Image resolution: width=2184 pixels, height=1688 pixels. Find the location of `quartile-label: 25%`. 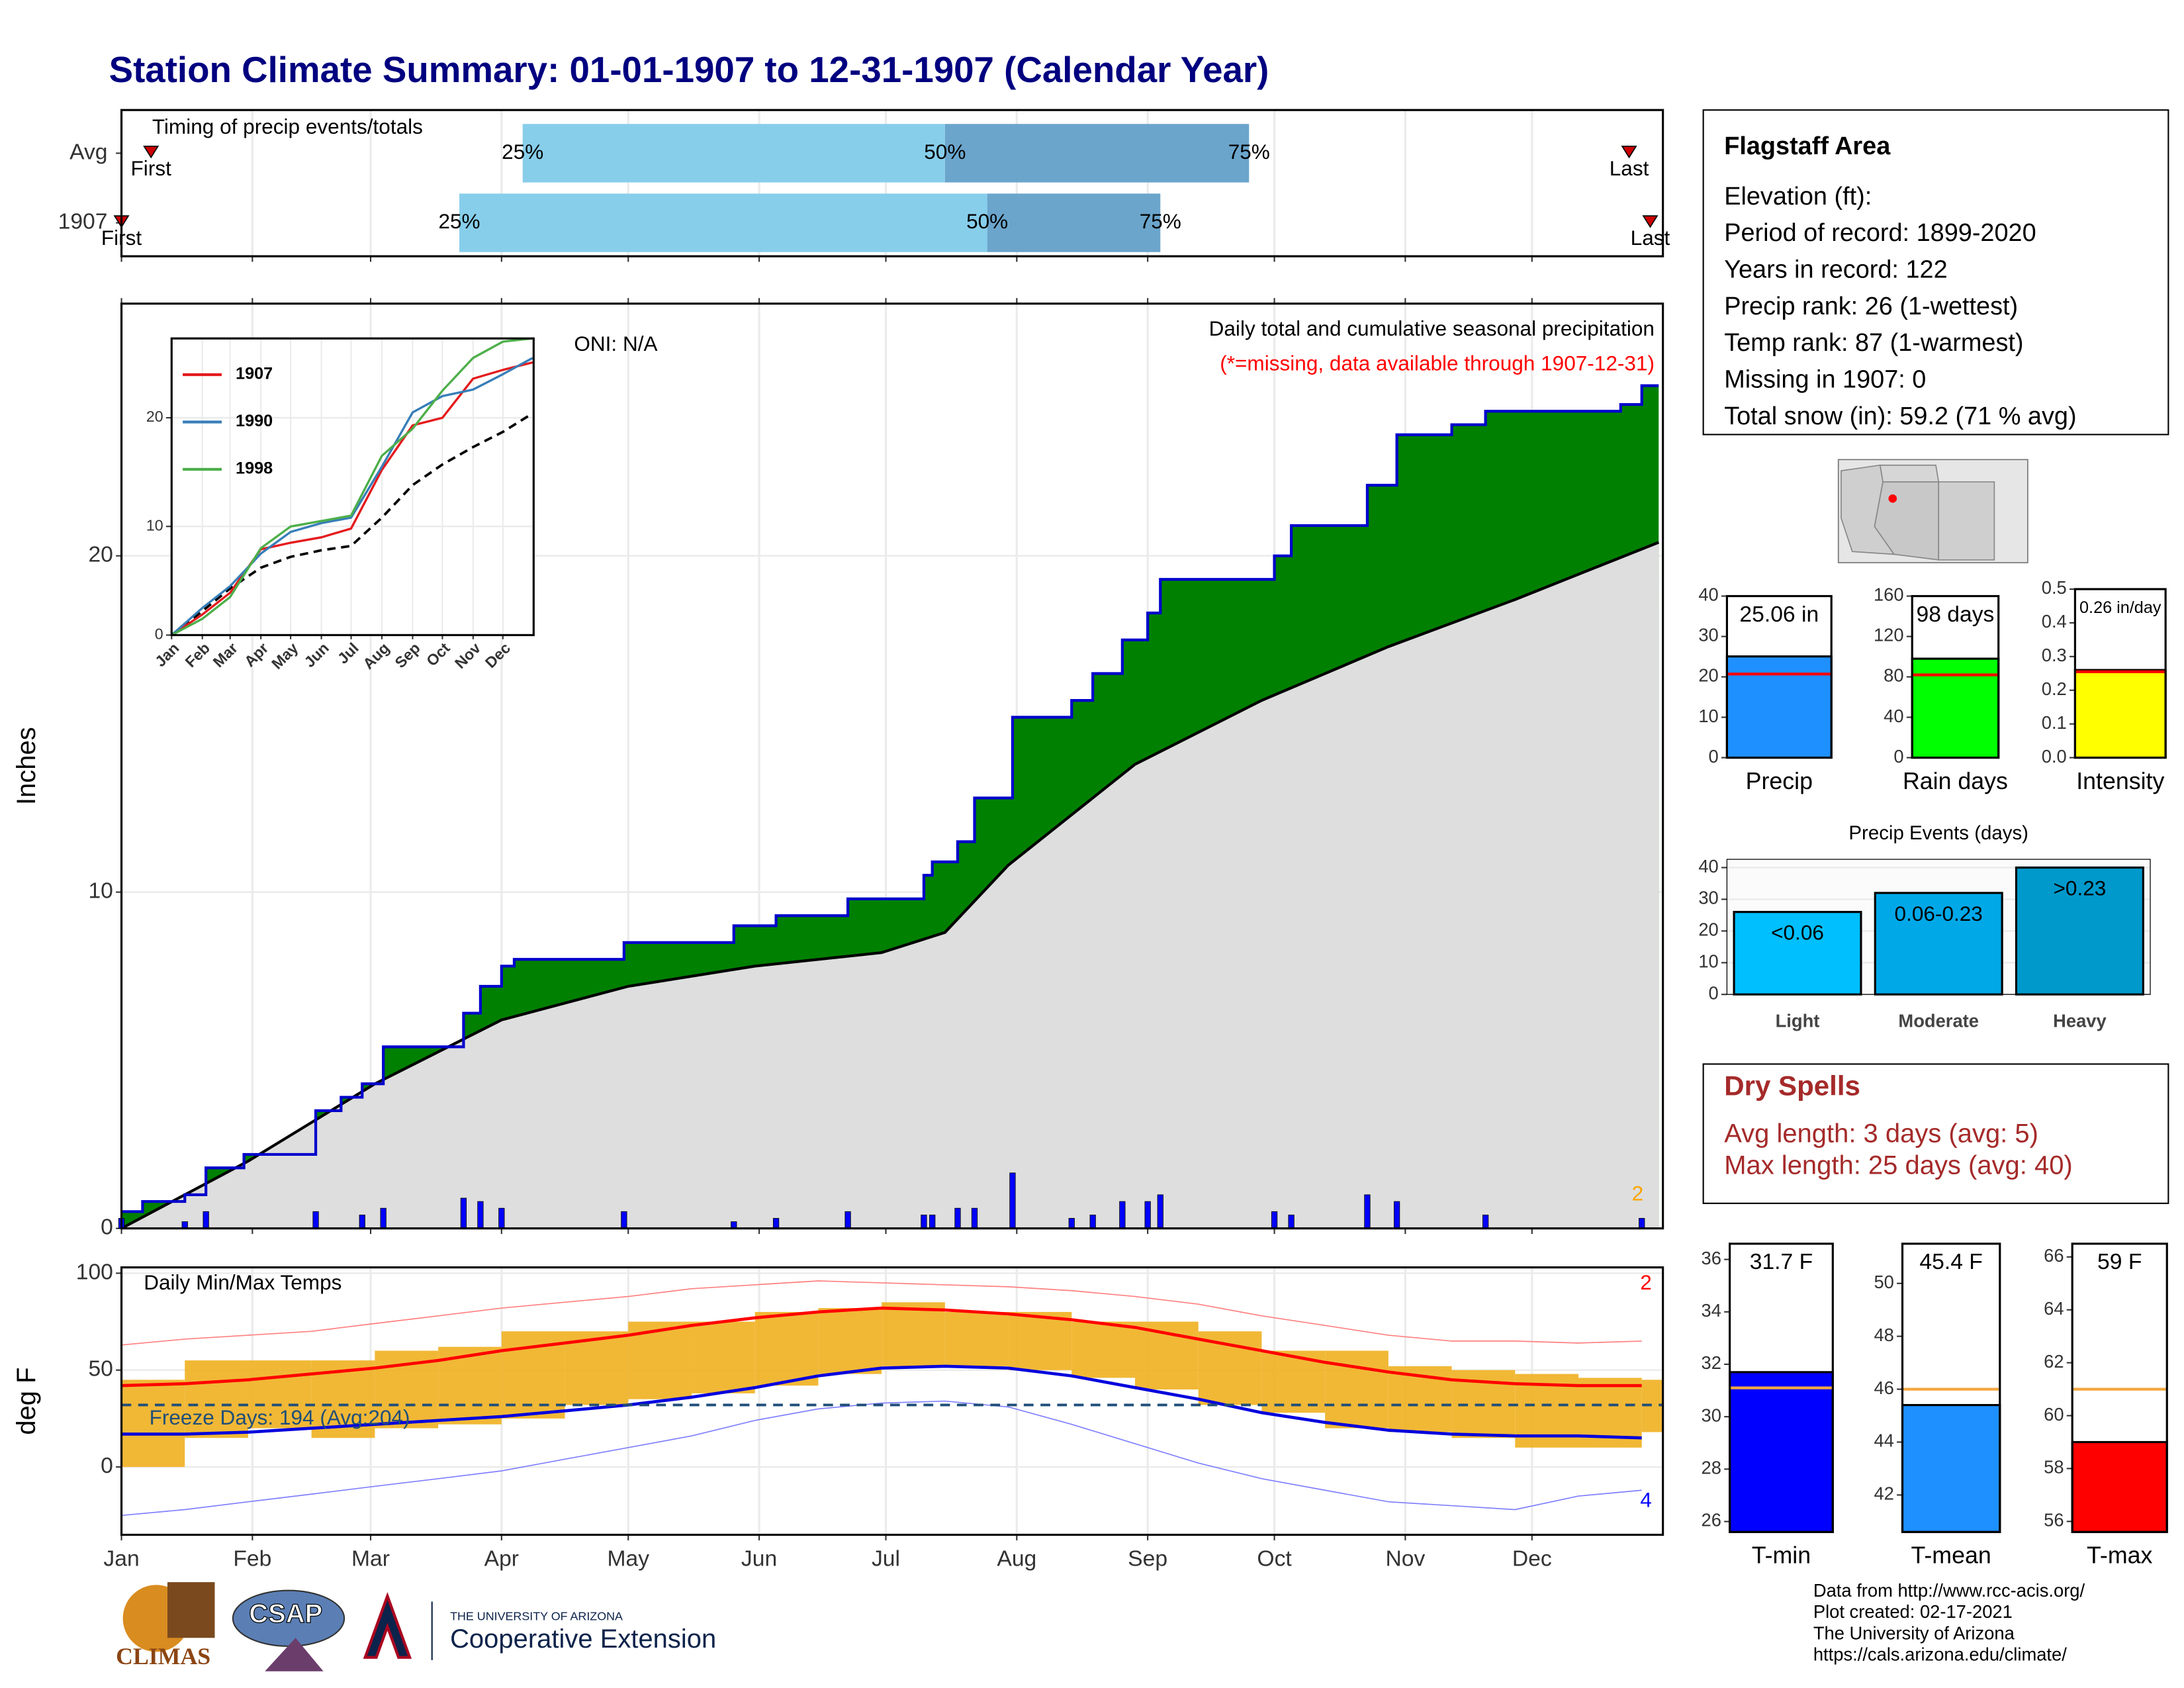

quartile-label: 25% is located at coordinates (522, 152).